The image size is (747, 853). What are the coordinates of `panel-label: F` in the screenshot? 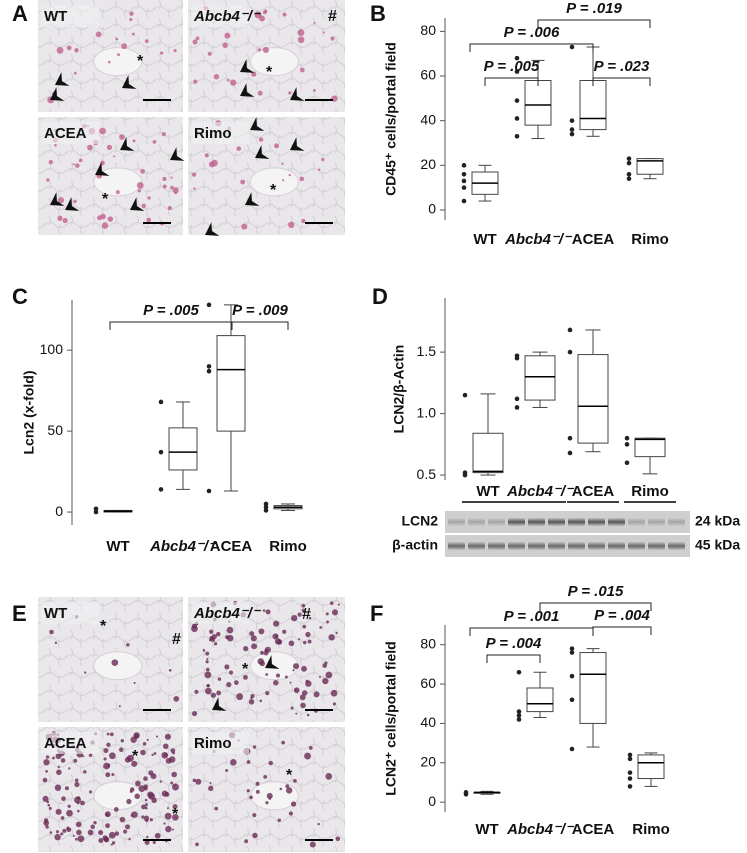 It's located at (376, 613).